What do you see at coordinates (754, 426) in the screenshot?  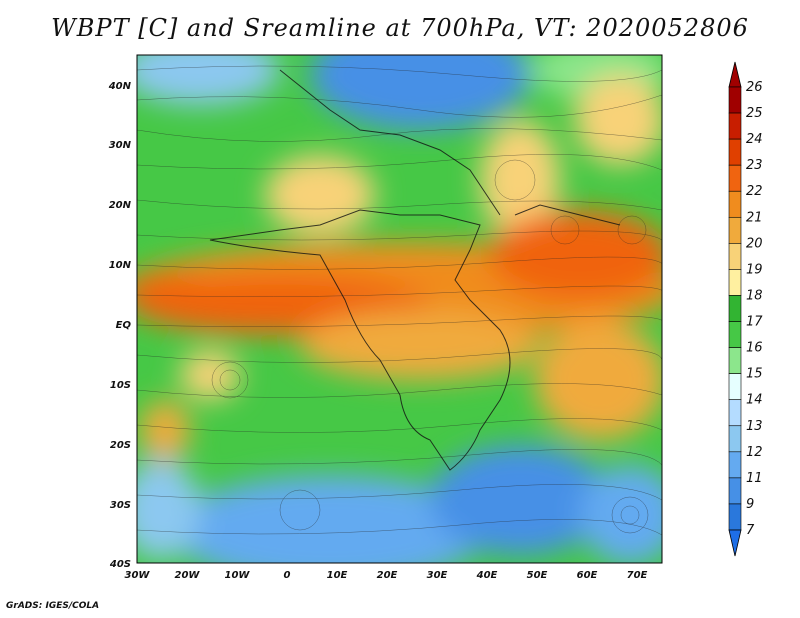 I see `colorbar-label: 13` at bounding box center [754, 426].